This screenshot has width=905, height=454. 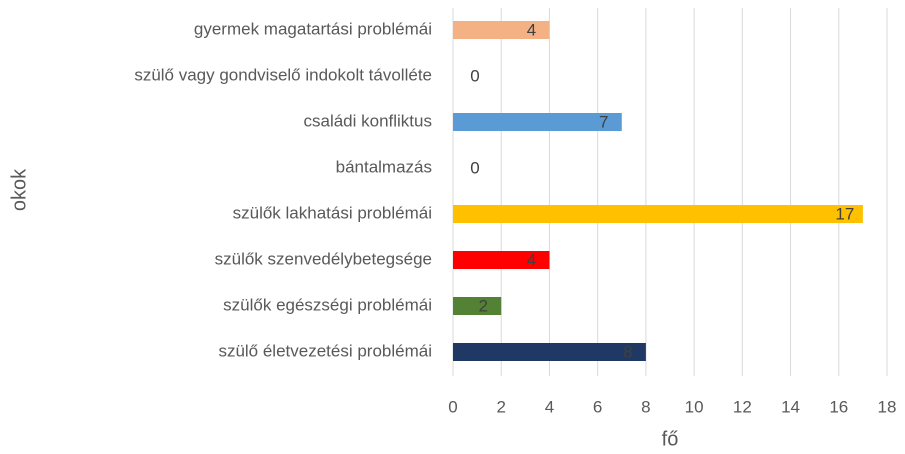 I want to click on x-tick-label: 12, so click(x=742, y=406).